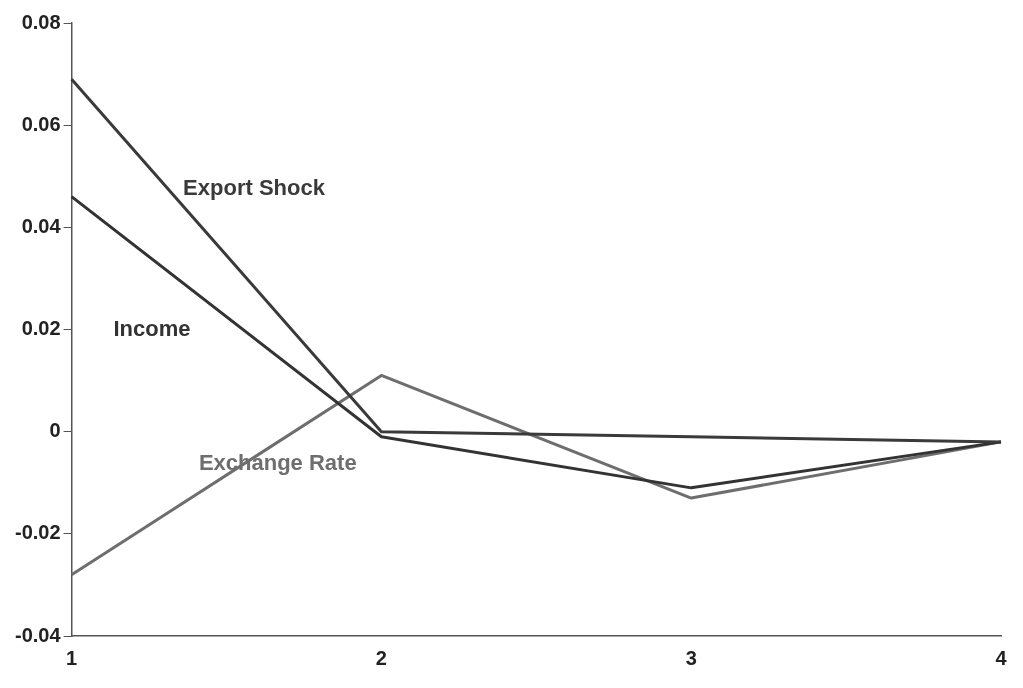 This screenshot has width=1023, height=688. Describe the element at coordinates (254, 187) in the screenshot. I see `series-label: Export Shock` at that location.